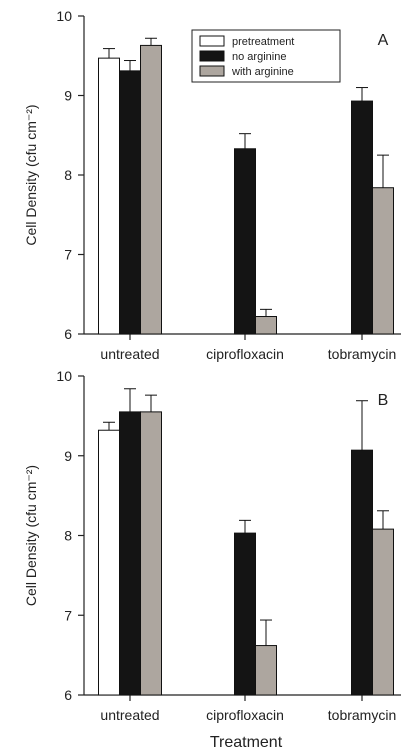  Describe the element at coordinates (262, 72) in the screenshot. I see `legend-label: with arginine` at that location.